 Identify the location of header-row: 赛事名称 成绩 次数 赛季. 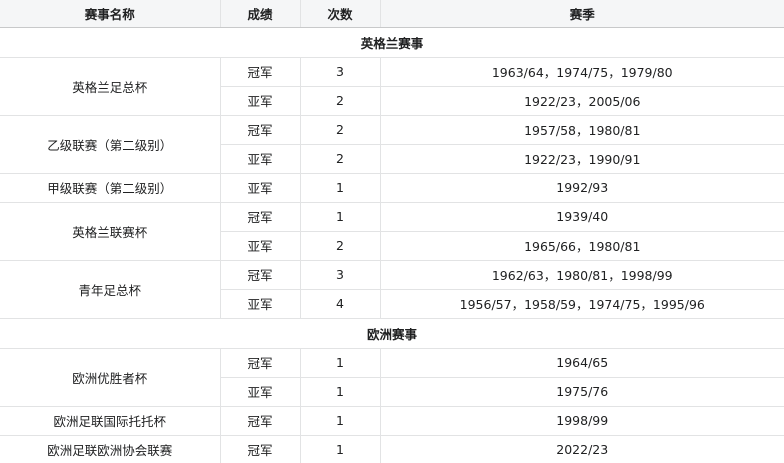
(392, 14).